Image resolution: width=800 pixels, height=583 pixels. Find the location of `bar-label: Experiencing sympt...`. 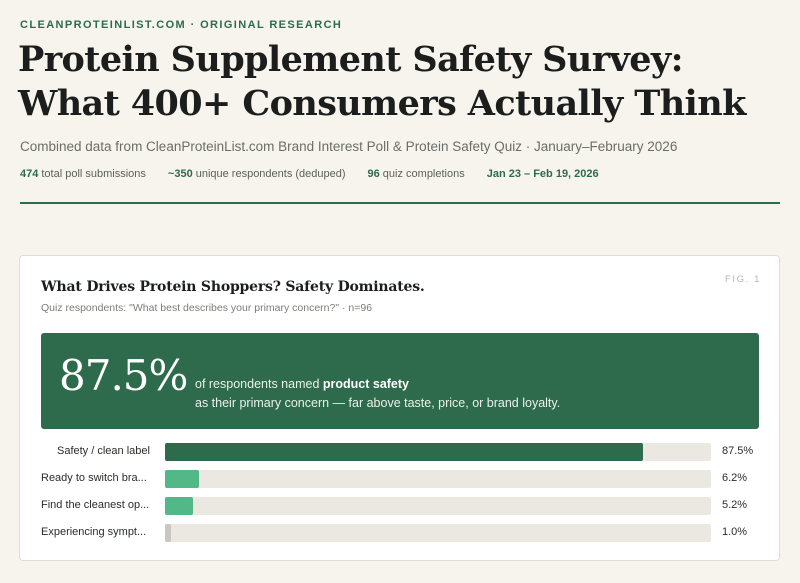

bar-label: Experiencing sympt... is located at coordinates (94, 532).